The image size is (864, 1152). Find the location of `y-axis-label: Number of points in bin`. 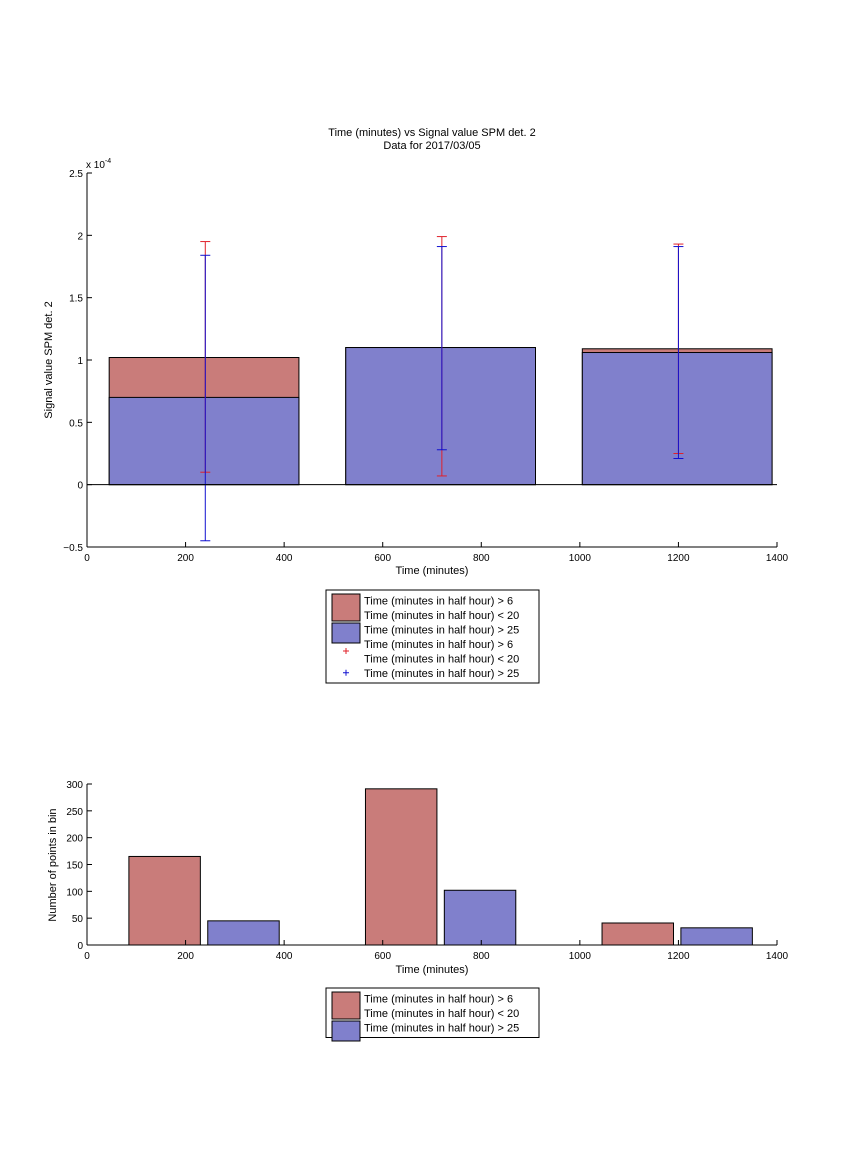

y-axis-label: Number of points in bin is located at coordinates (53, 864).